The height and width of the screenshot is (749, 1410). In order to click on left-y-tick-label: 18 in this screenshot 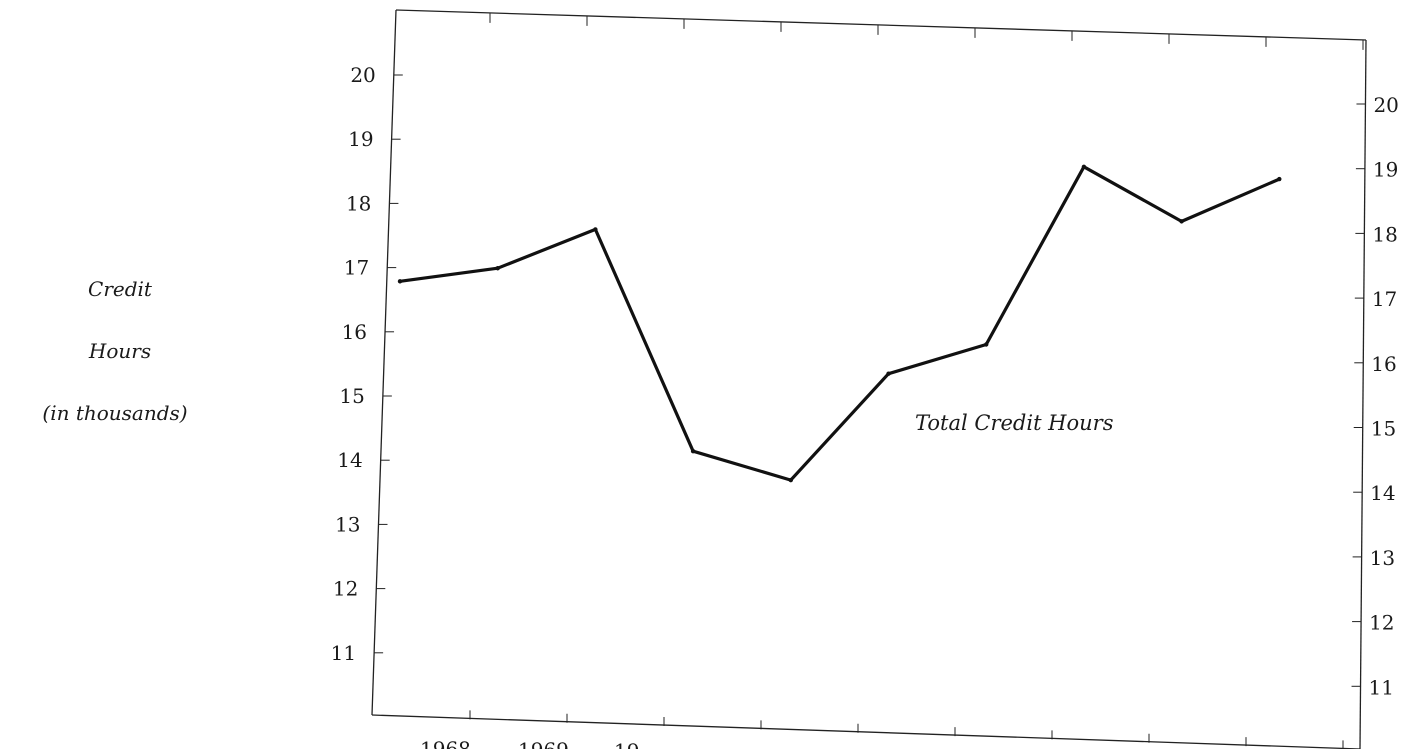, I will do `click(358, 203)`.